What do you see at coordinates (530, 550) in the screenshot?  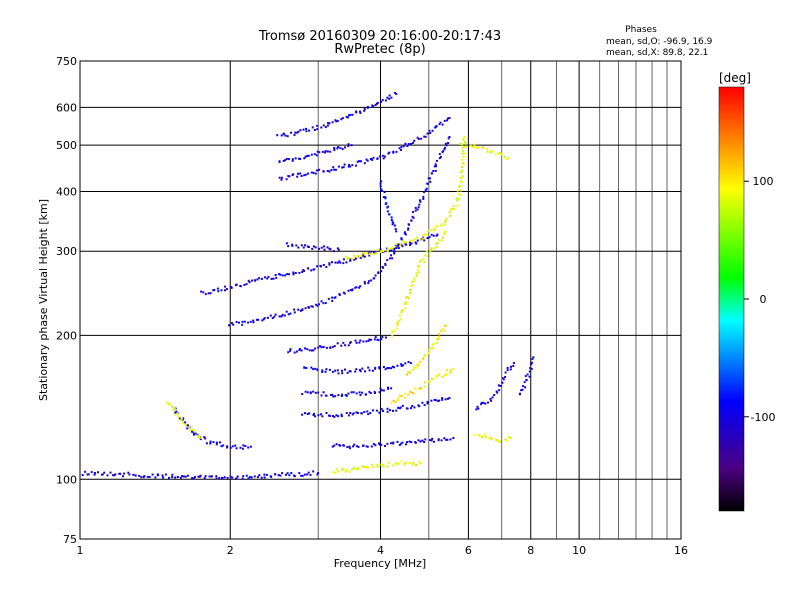 I see `x-tick-label: 8` at bounding box center [530, 550].